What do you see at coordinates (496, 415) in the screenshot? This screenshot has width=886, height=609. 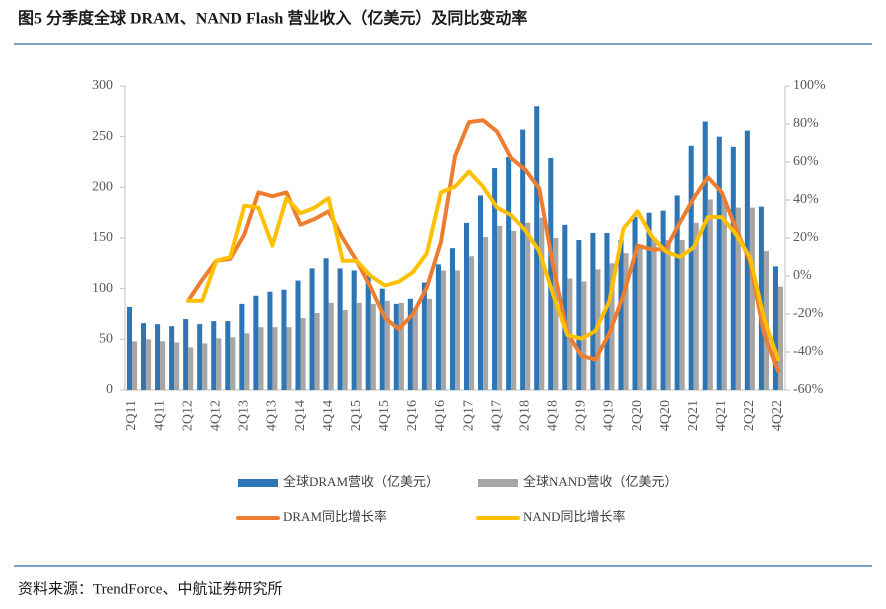 I see `x-tick-label: 4Q17` at bounding box center [496, 415].